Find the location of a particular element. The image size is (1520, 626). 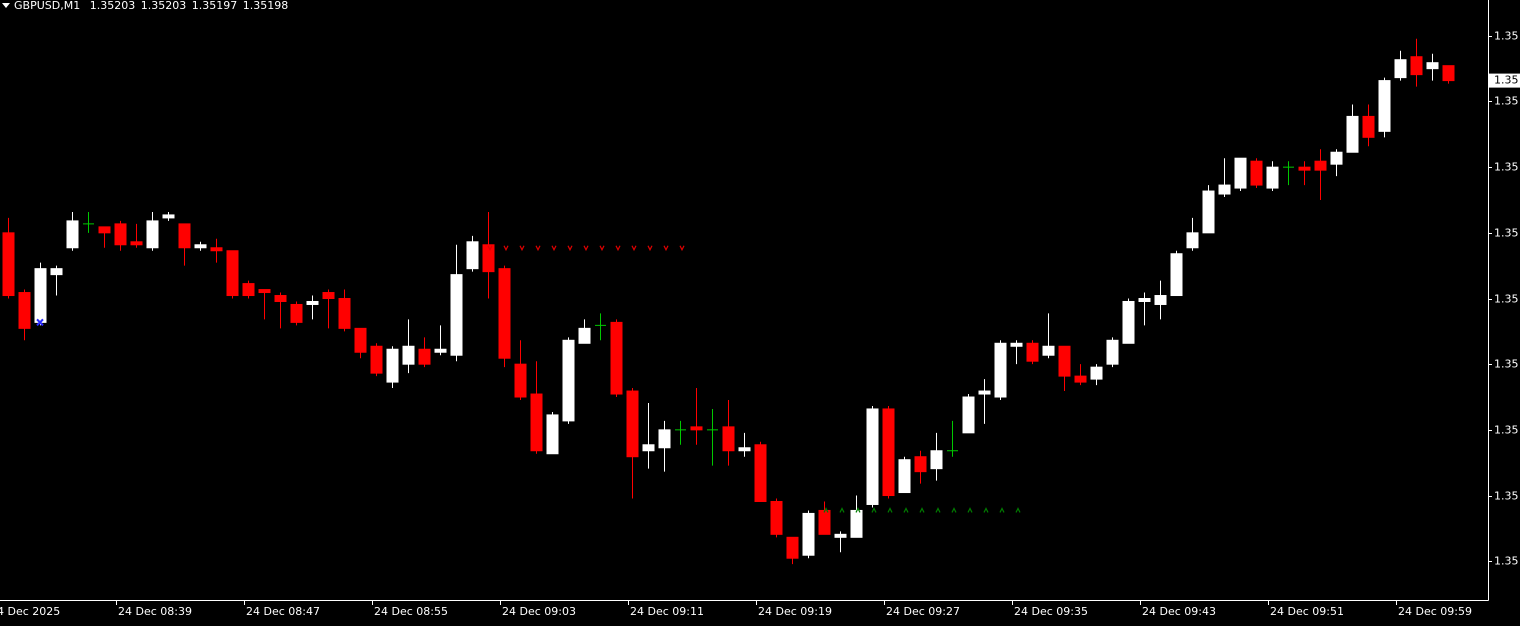

x-tick-label: 24 Dec 09:03 is located at coordinates (539, 611).